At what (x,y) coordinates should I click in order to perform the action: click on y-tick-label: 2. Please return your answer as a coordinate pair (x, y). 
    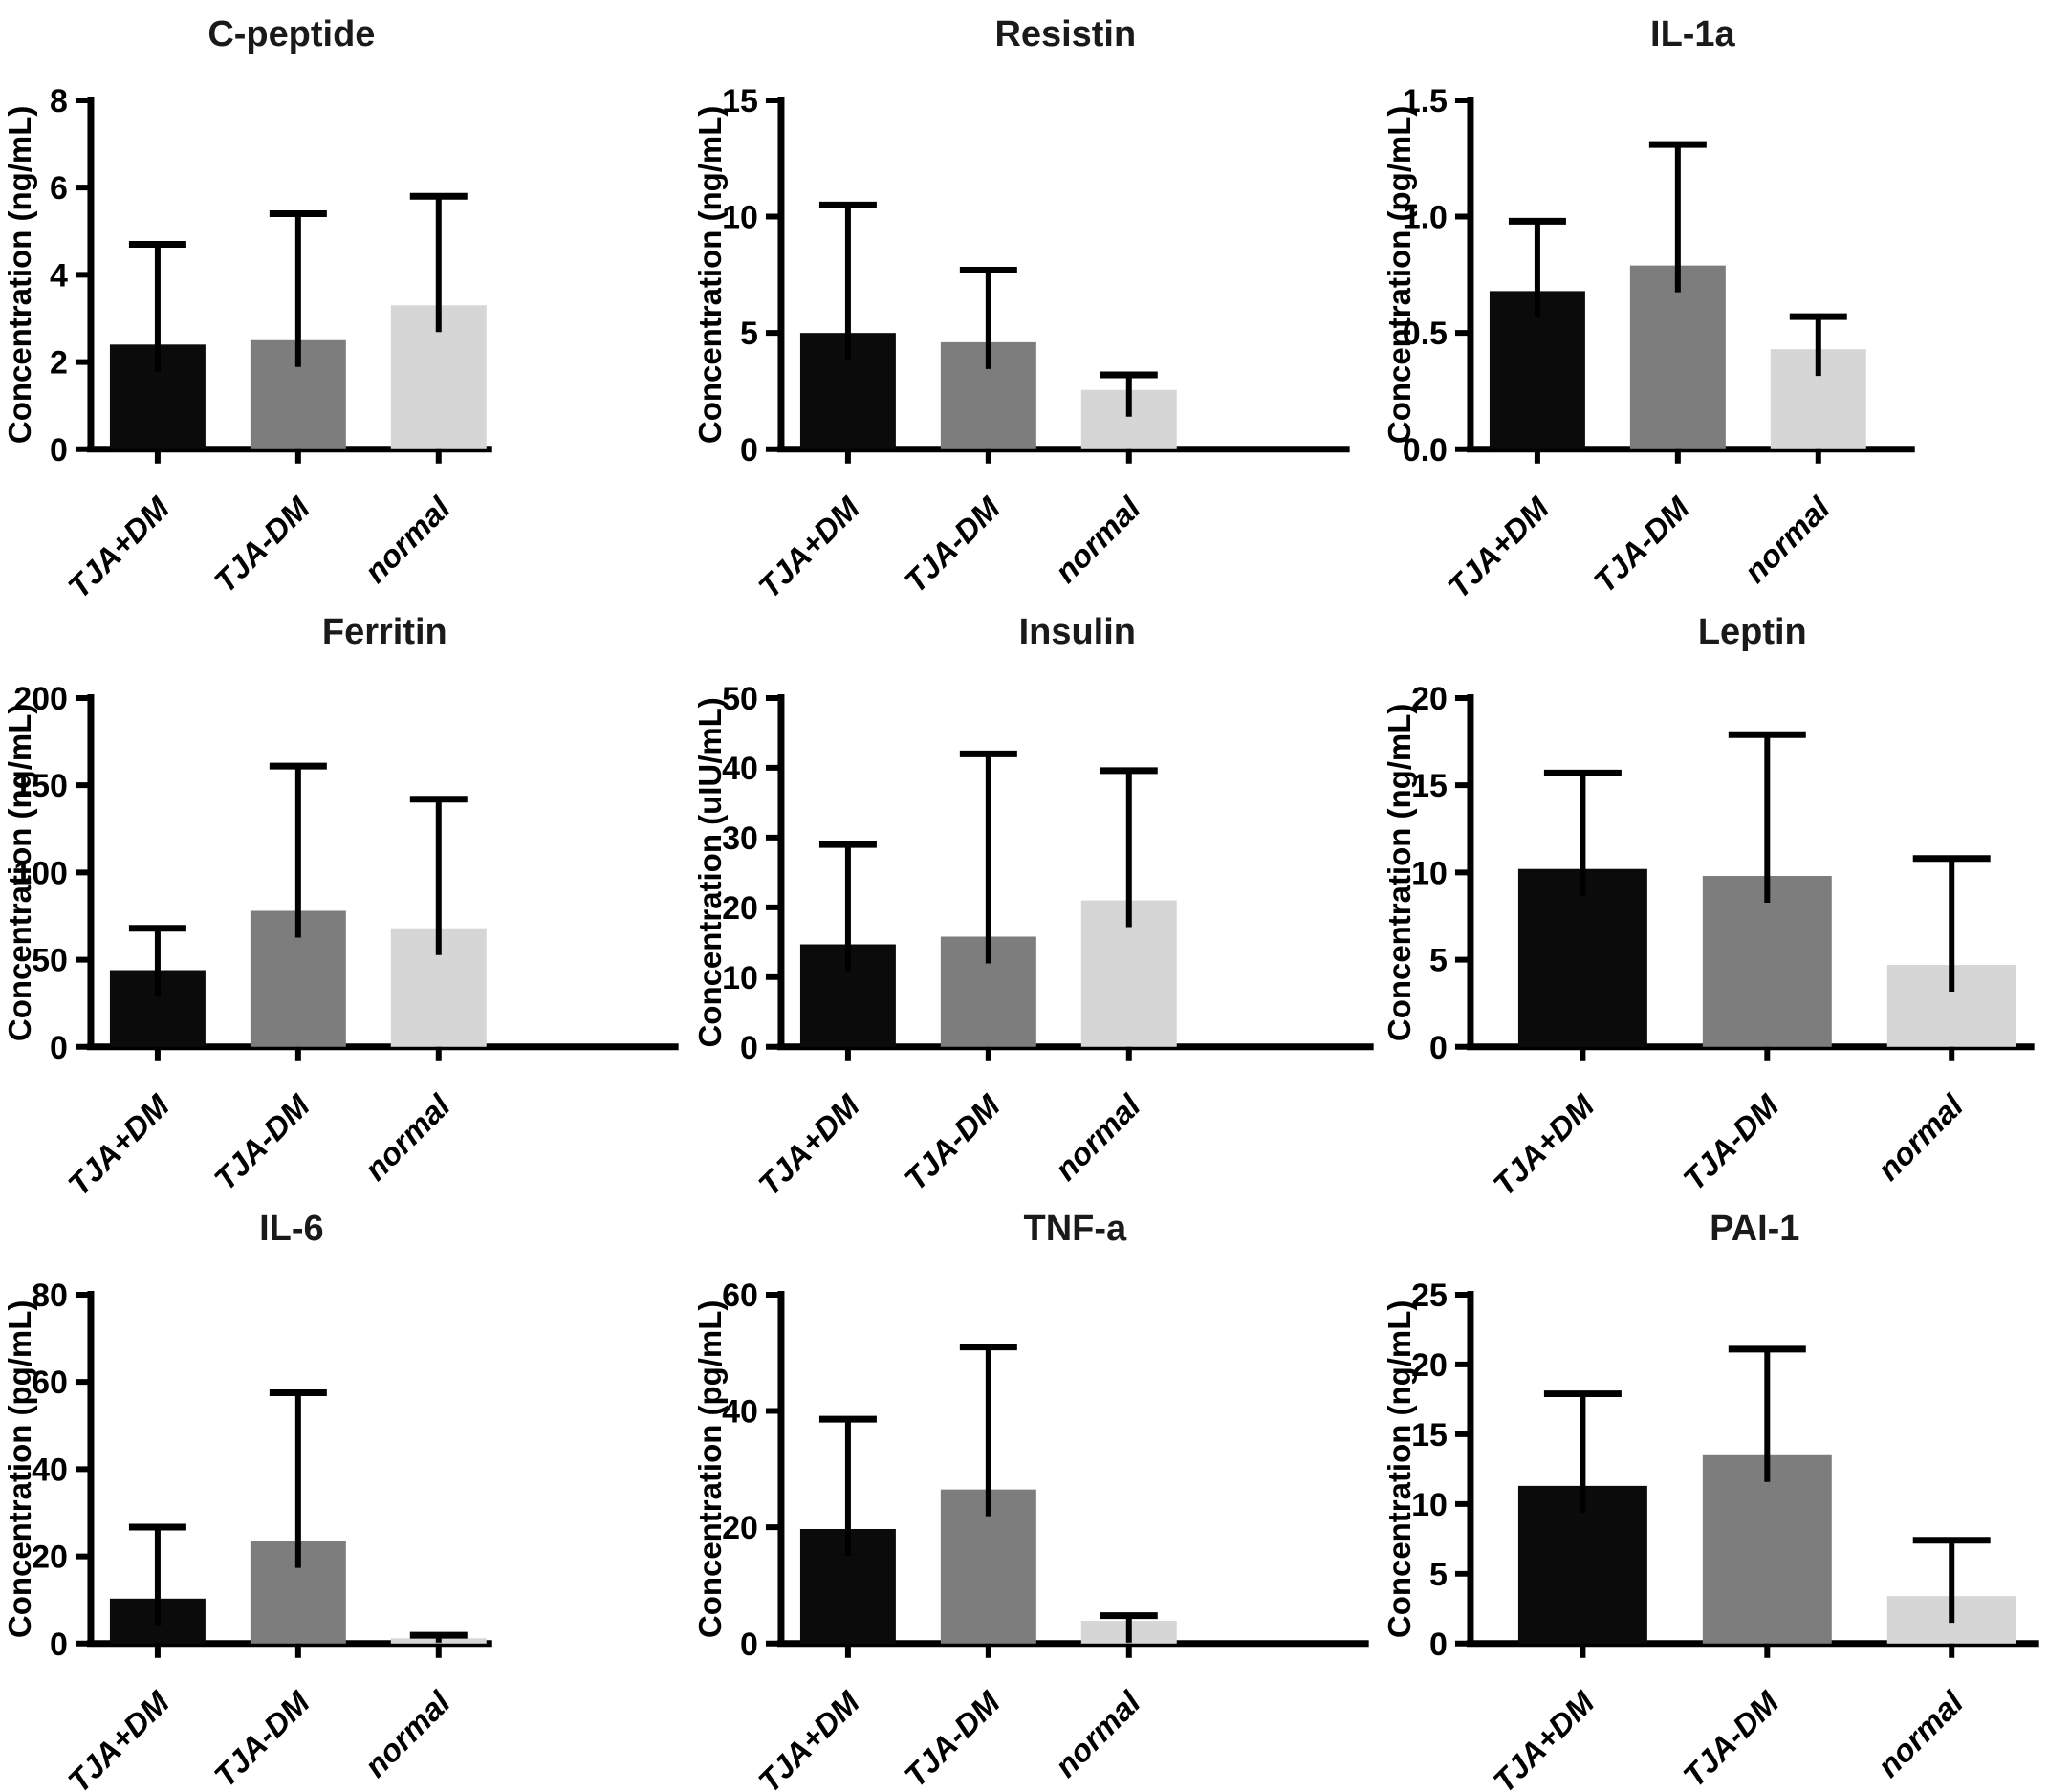
    Looking at the image, I should click on (59, 363).